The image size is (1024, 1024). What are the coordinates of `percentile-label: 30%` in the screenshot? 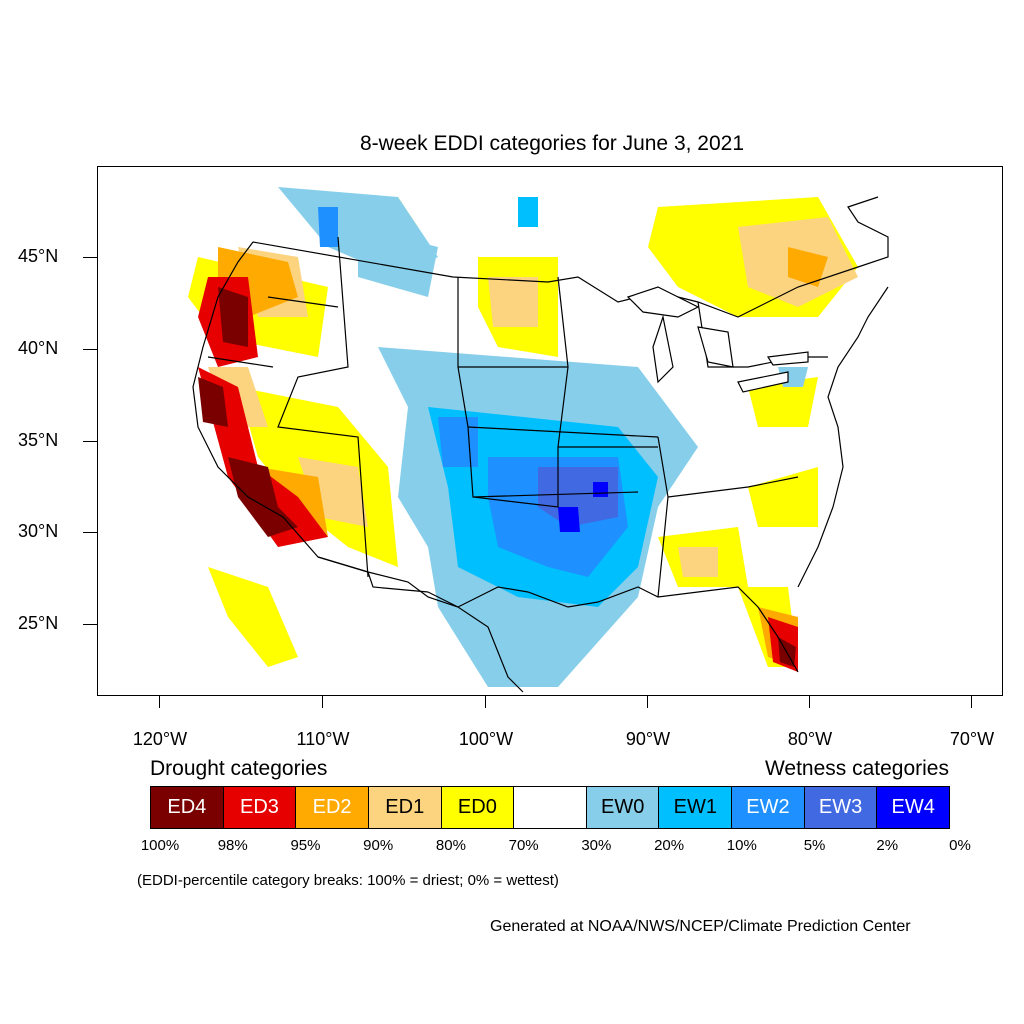 It's located at (596, 845).